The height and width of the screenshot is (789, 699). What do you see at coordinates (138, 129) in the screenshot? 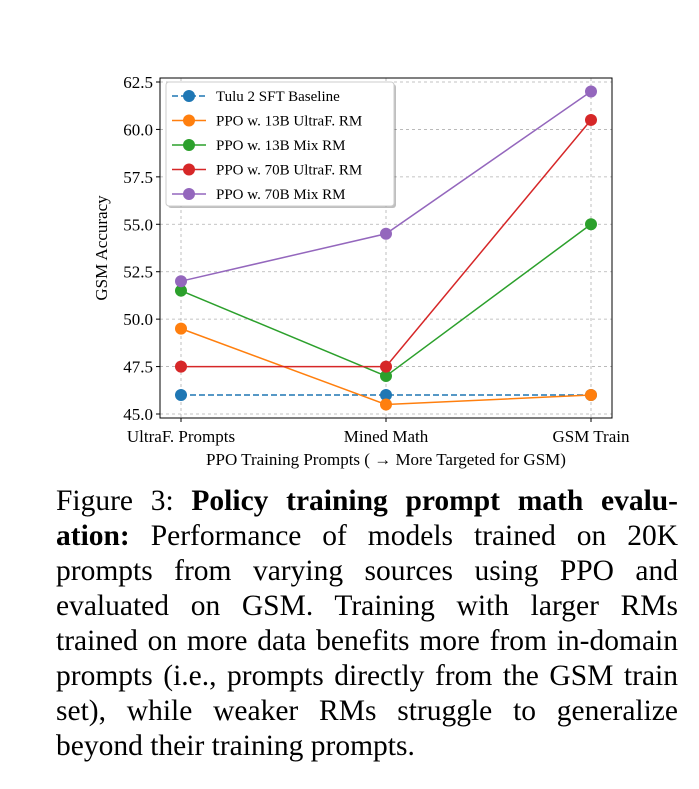
I see `y-tick-label: 60.0` at bounding box center [138, 129].